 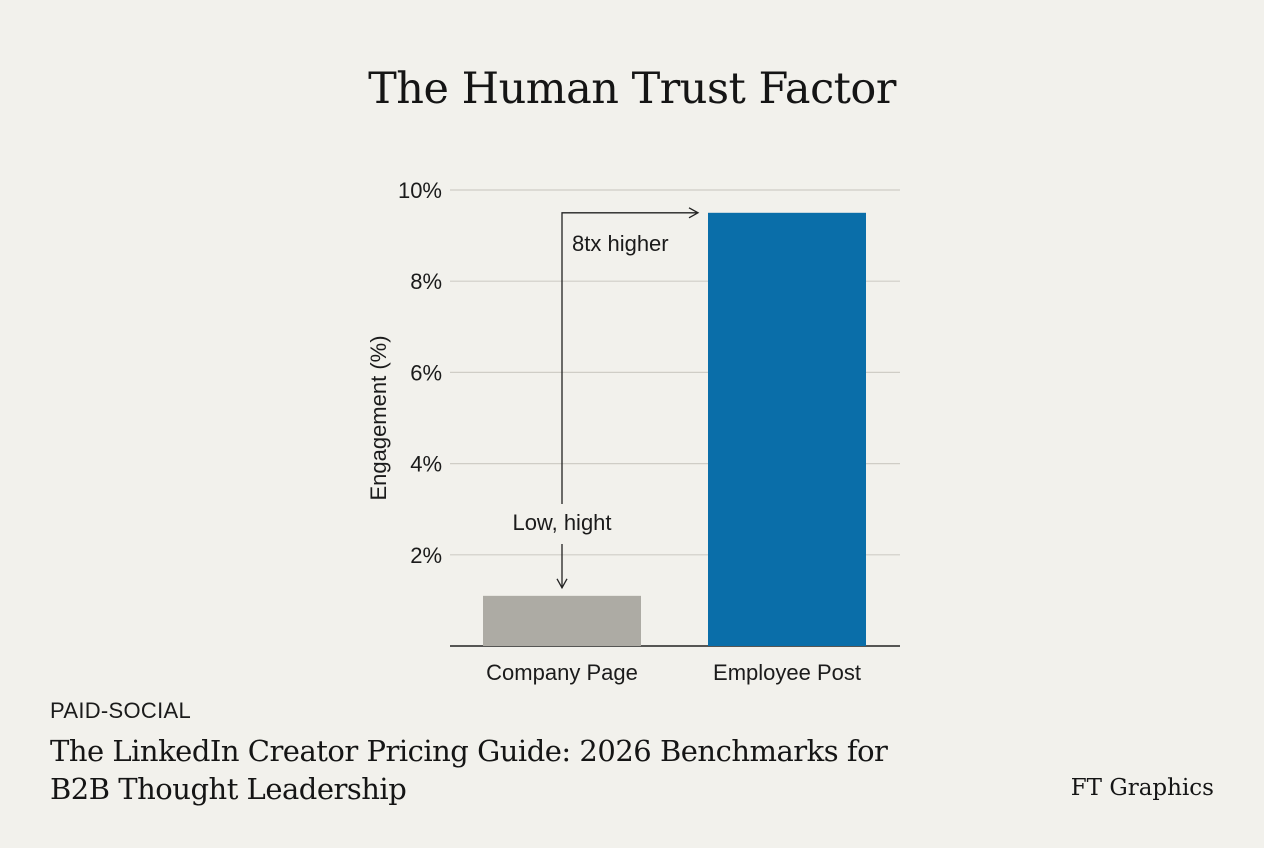 I want to click on y-tick-labels: 2% 4% 6% 8% 10%, so click(x=420, y=373).